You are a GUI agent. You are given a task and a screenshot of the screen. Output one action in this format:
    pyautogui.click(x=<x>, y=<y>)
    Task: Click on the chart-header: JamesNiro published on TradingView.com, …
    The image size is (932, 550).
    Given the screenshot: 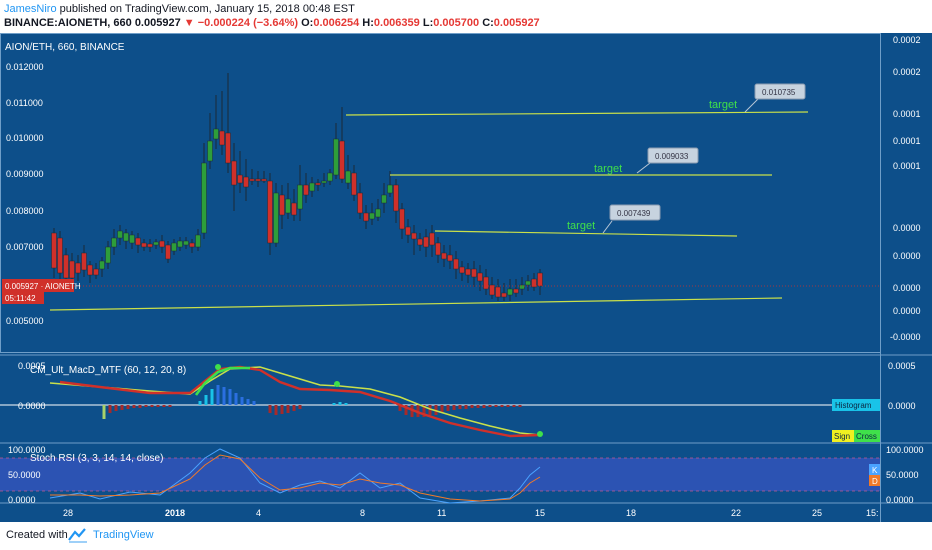 What is the action you would take?
    pyautogui.click(x=466, y=16)
    